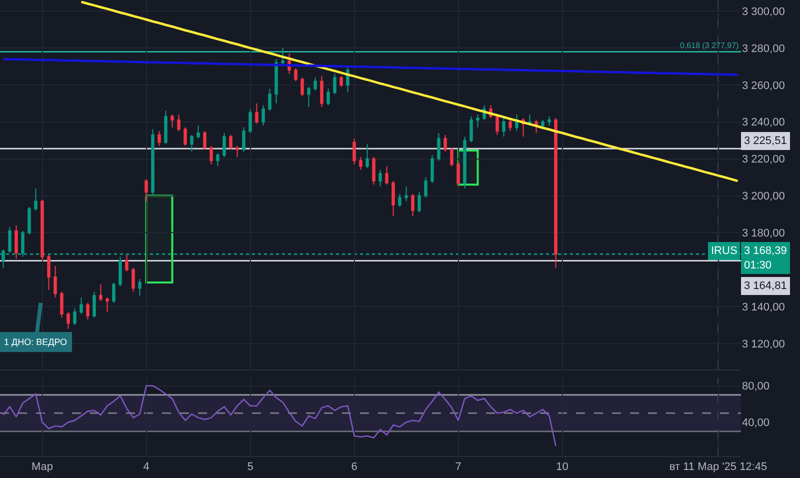 Image resolution: width=800 pixels, height=478 pixels. What do you see at coordinates (710, 45) in the screenshot?
I see `annotation: 0,618 (3 277,97)` at bounding box center [710, 45].